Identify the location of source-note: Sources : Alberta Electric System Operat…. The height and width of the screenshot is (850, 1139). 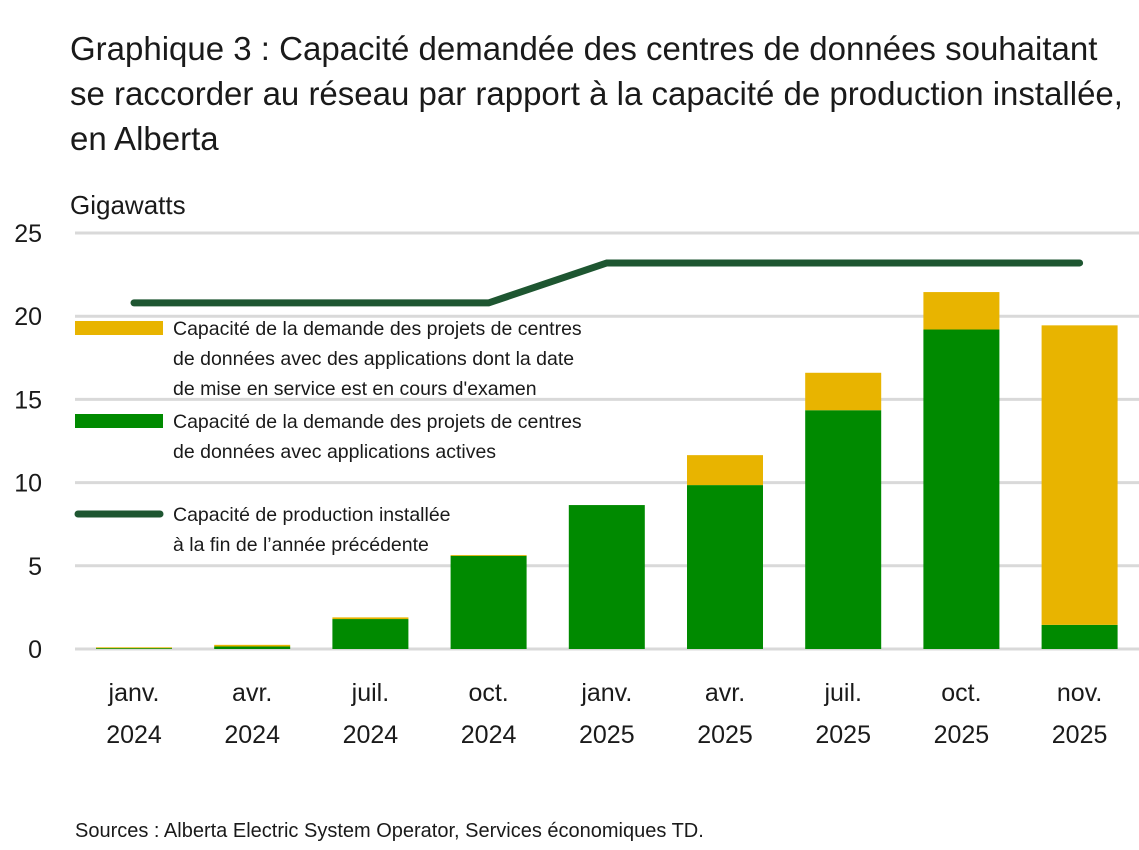
(389, 831).